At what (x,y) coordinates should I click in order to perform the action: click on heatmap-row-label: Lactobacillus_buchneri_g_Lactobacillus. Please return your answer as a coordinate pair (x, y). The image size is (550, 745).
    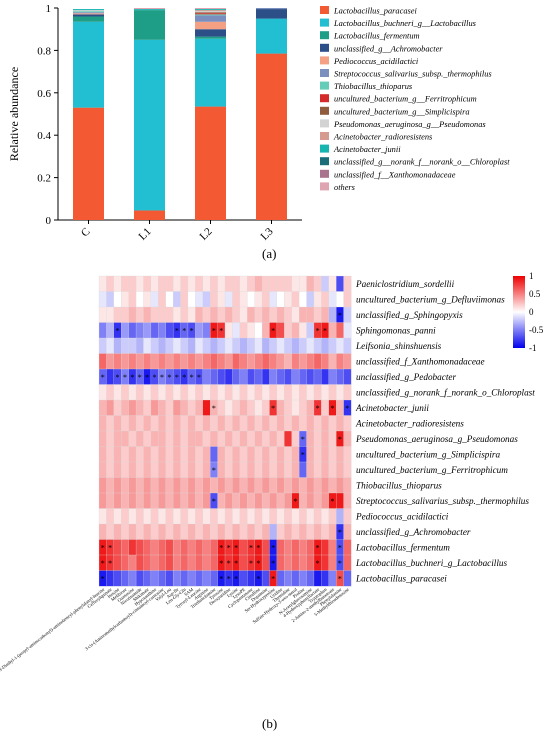
    Looking at the image, I should click on (431, 563).